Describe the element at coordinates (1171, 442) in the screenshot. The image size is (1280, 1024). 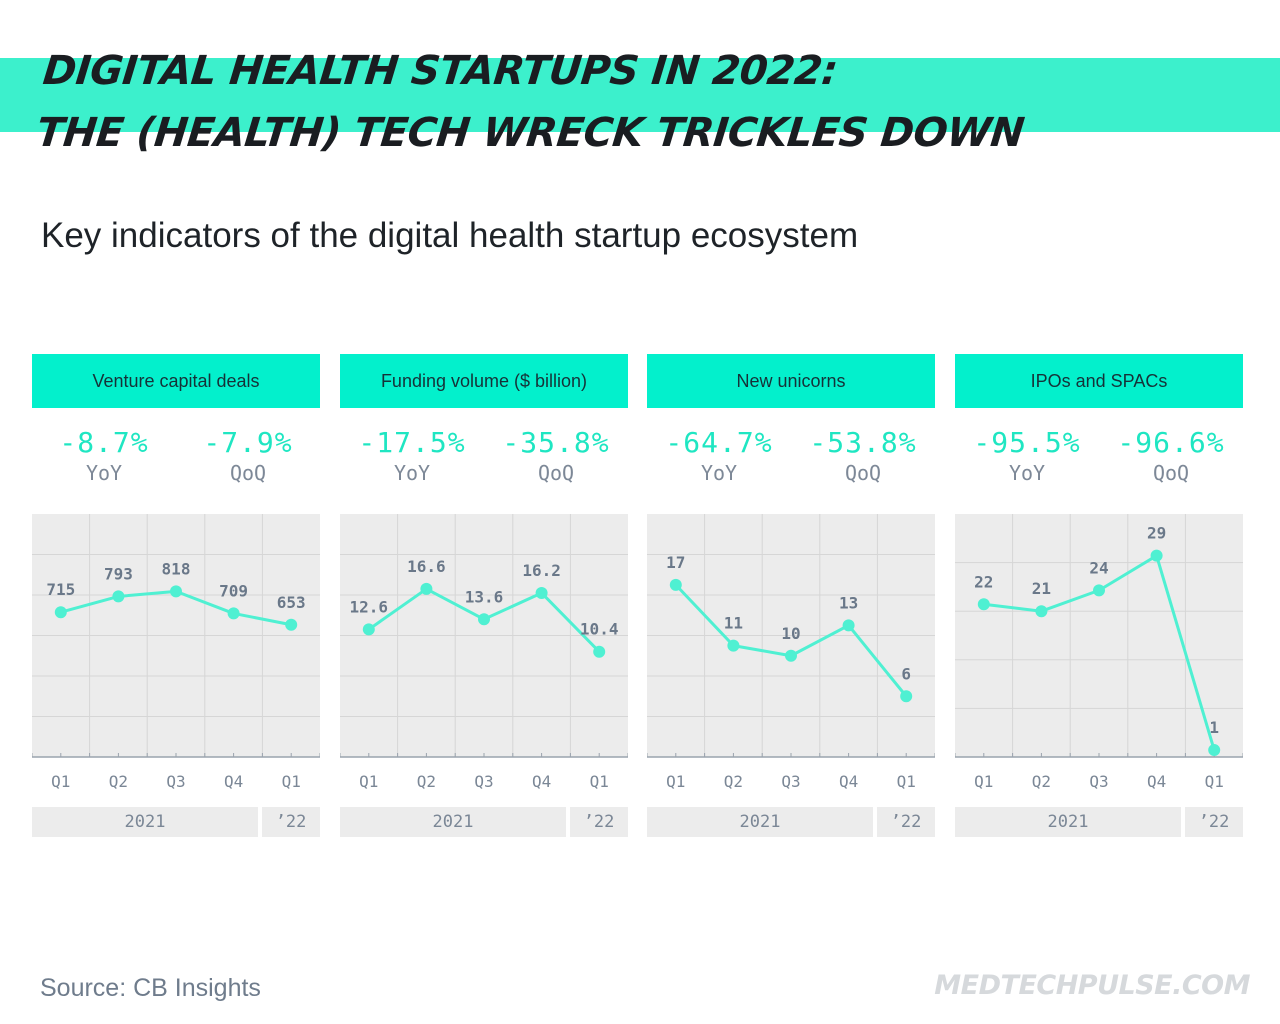
I see `qoq-value: -96.6%` at that location.